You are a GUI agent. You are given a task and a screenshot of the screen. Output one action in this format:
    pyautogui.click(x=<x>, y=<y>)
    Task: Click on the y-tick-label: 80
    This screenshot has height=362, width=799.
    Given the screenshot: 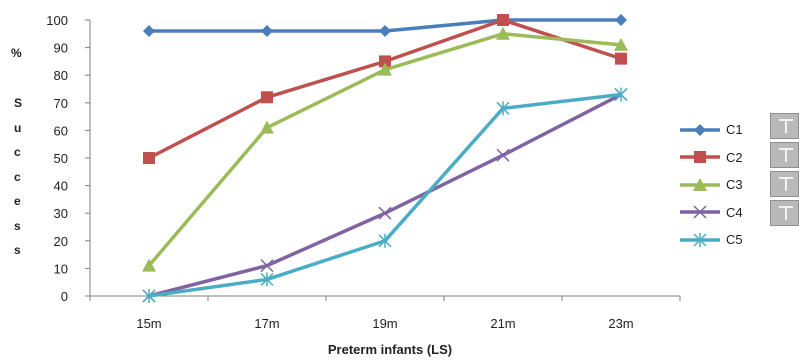 What is the action you would take?
    pyautogui.click(x=61, y=75)
    